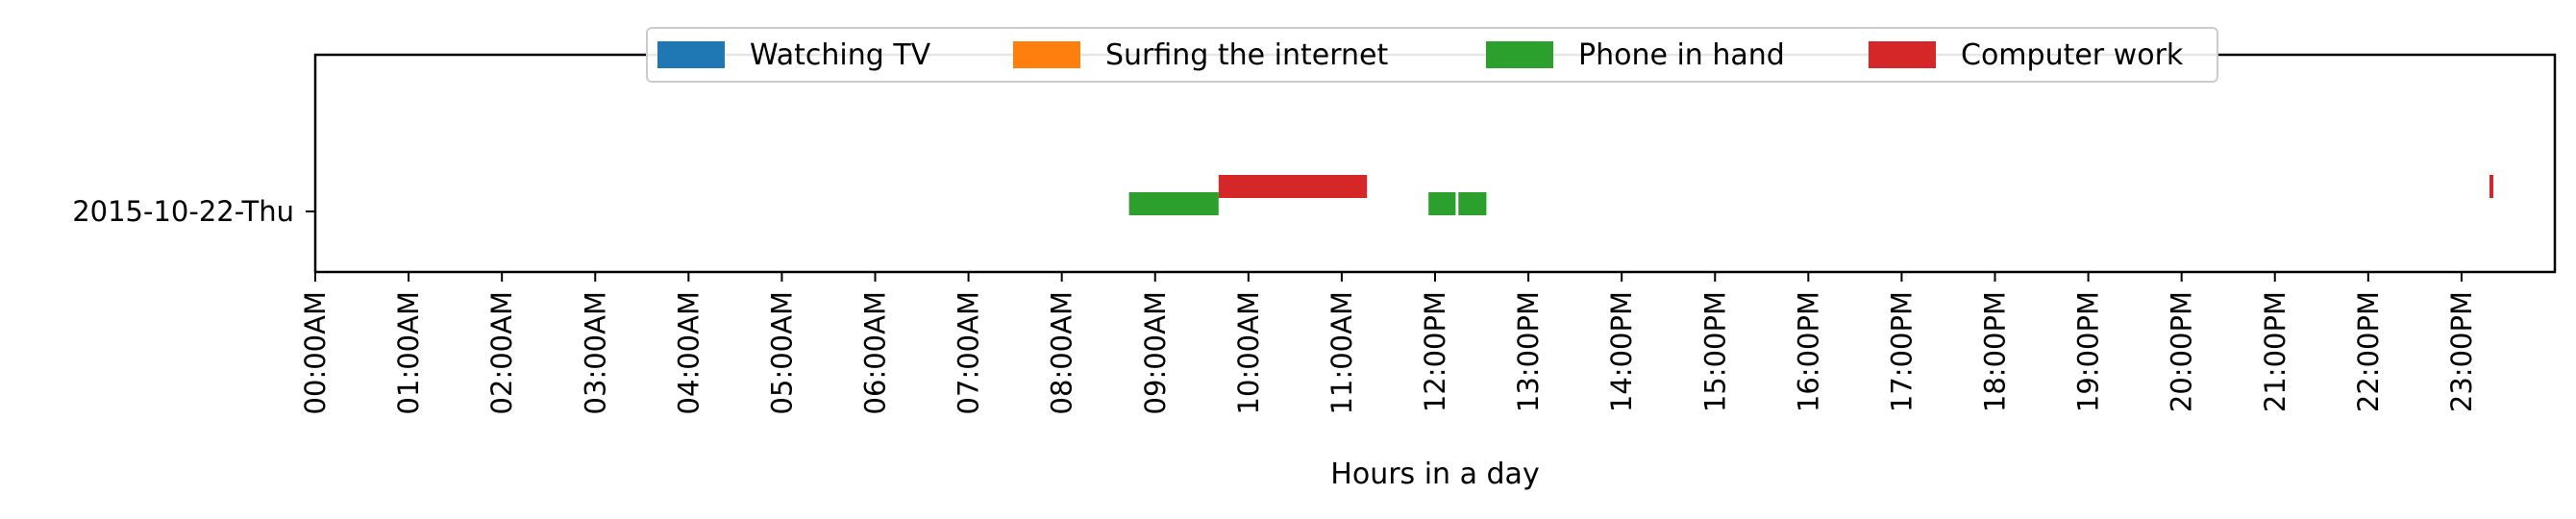  Describe the element at coordinates (2275, 351) in the screenshot. I see `x-tick-label: 21:00PM` at that location.